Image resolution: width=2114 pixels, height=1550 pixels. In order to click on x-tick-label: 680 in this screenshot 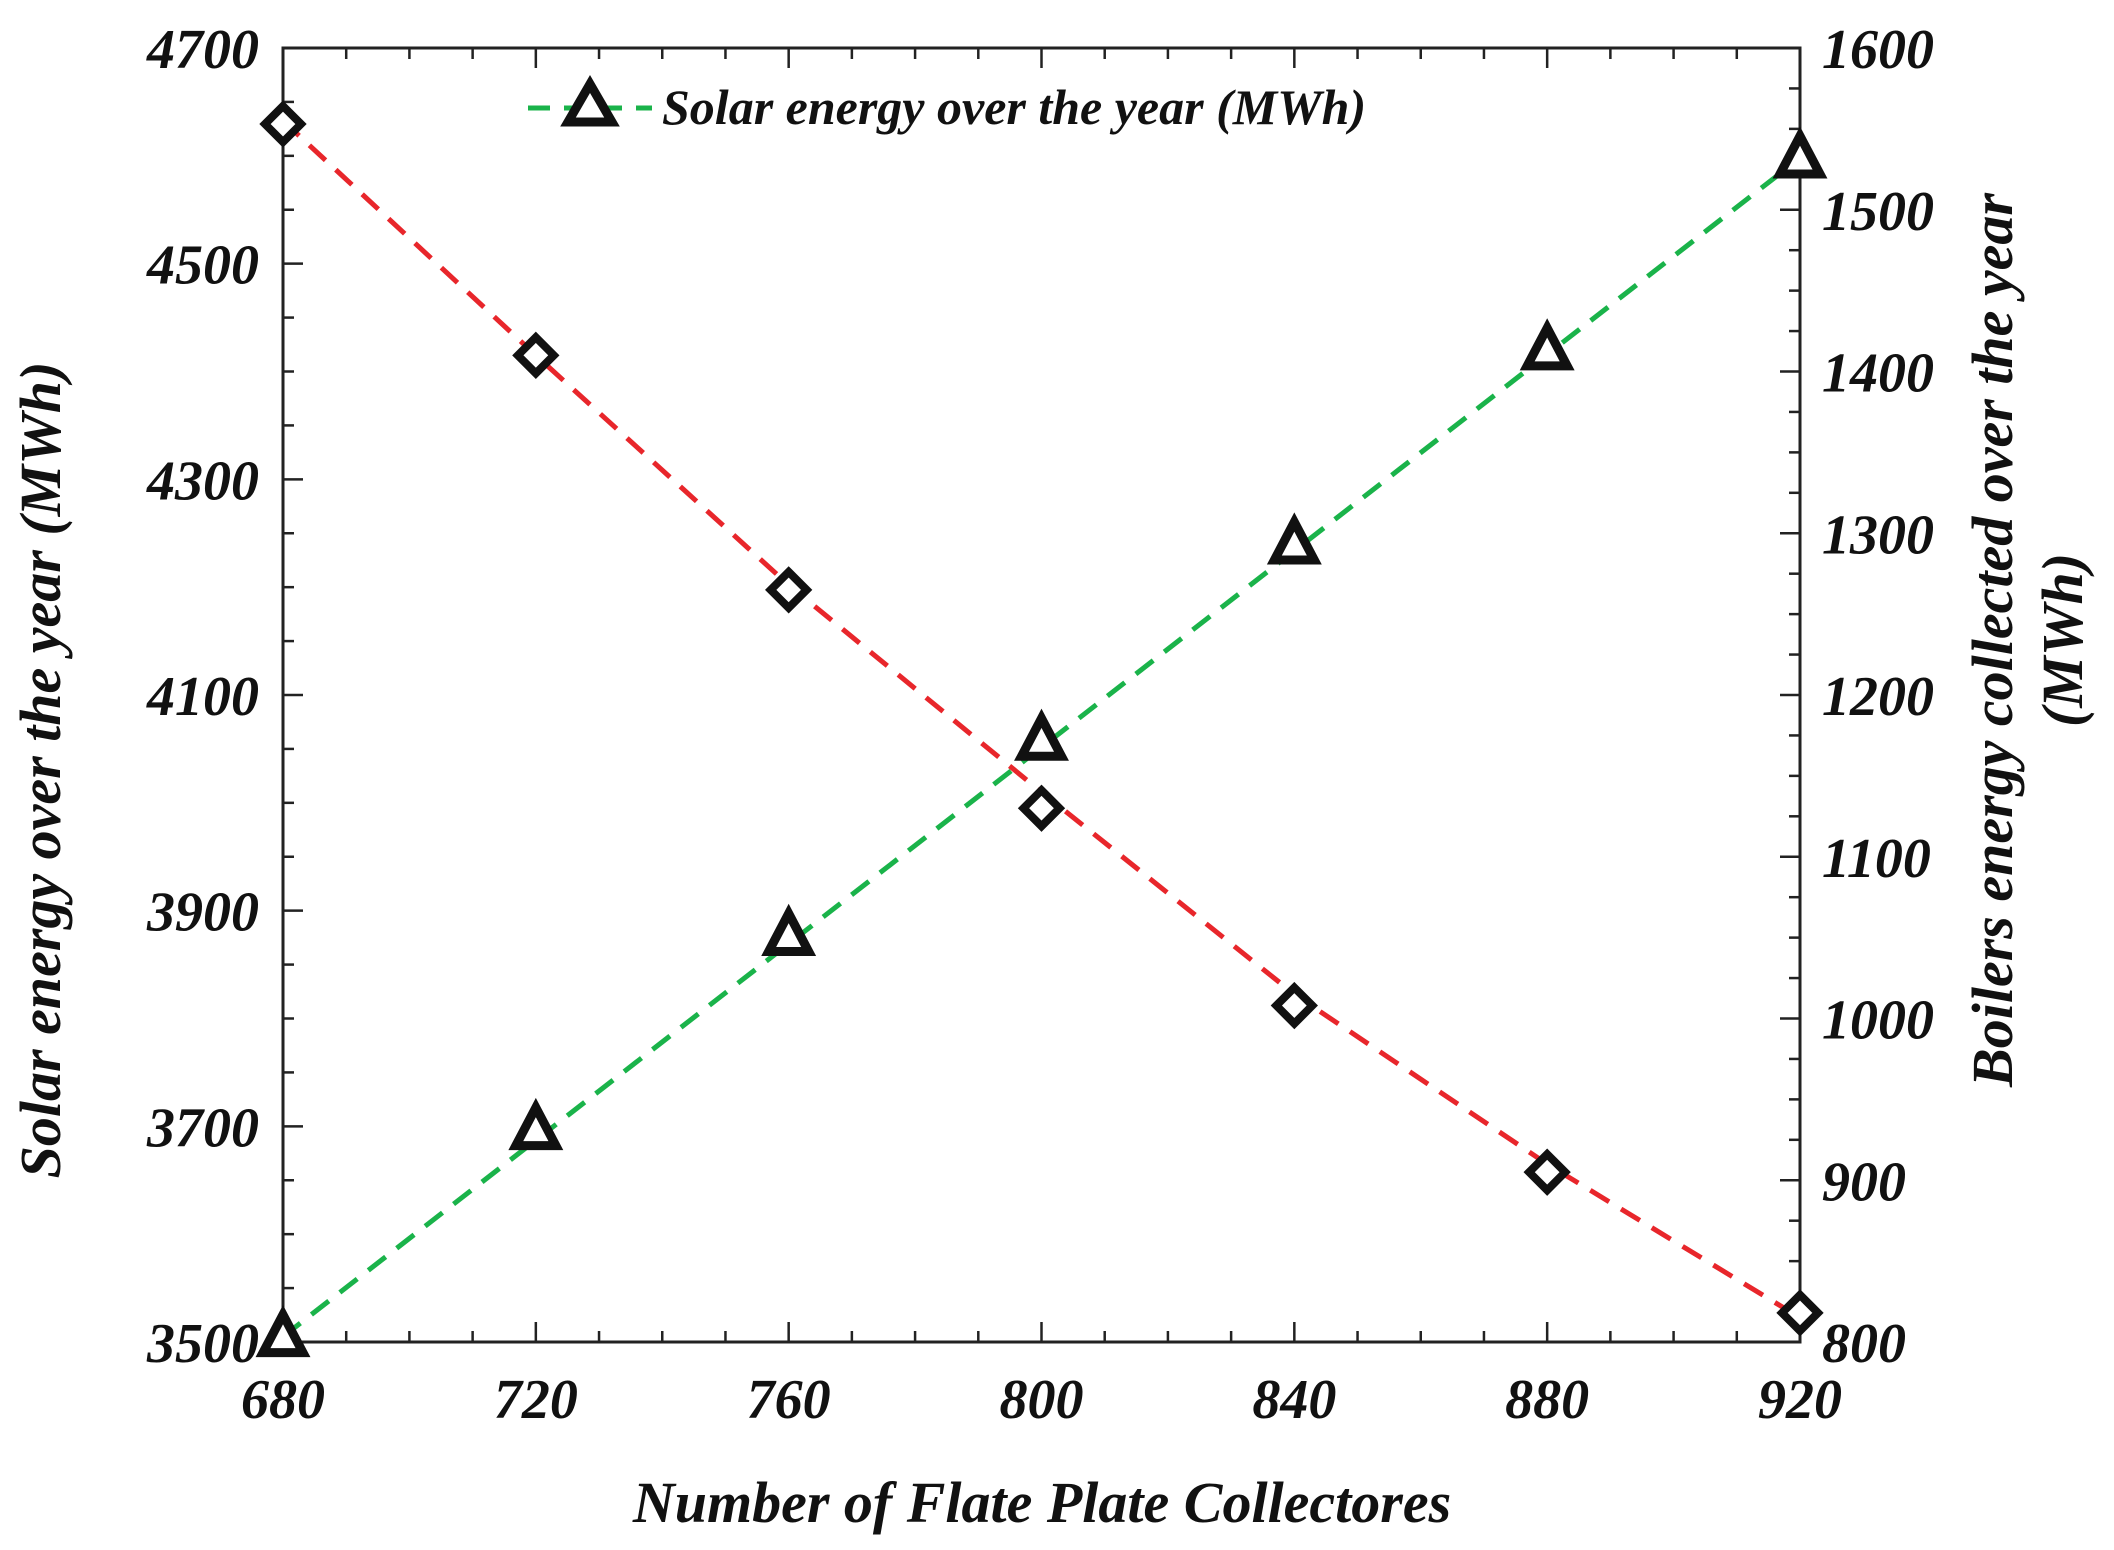, I will do `click(283, 1400)`.